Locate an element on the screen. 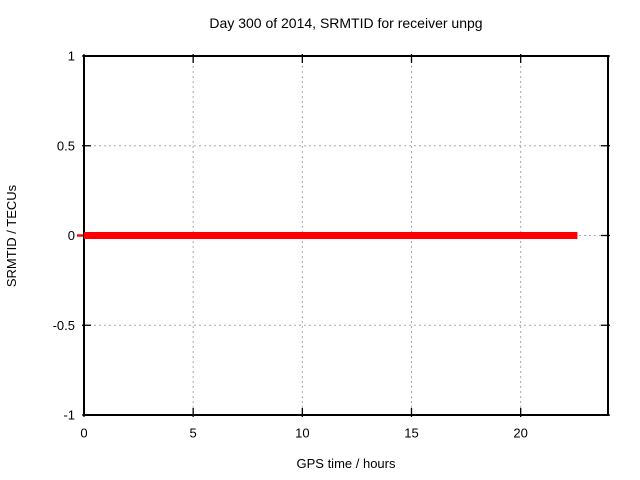 The image size is (640, 480). y-axis-label: SRMTID / TECUs is located at coordinates (11, 235).